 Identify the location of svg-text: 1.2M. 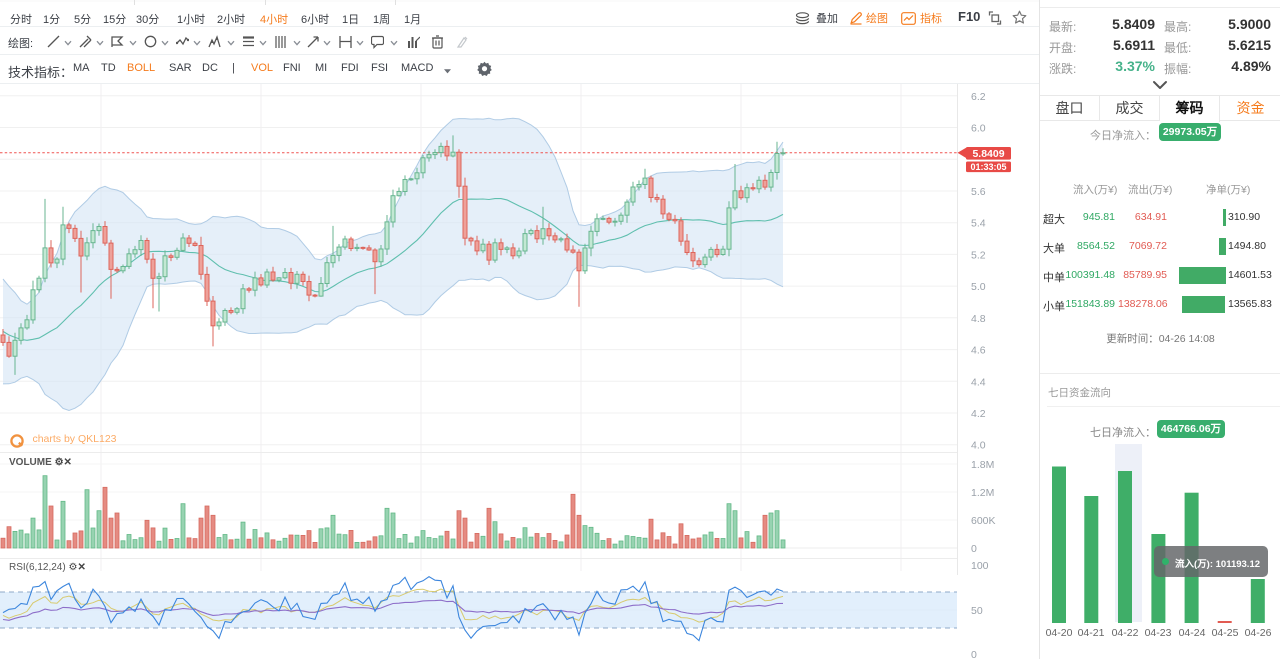
(982, 493).